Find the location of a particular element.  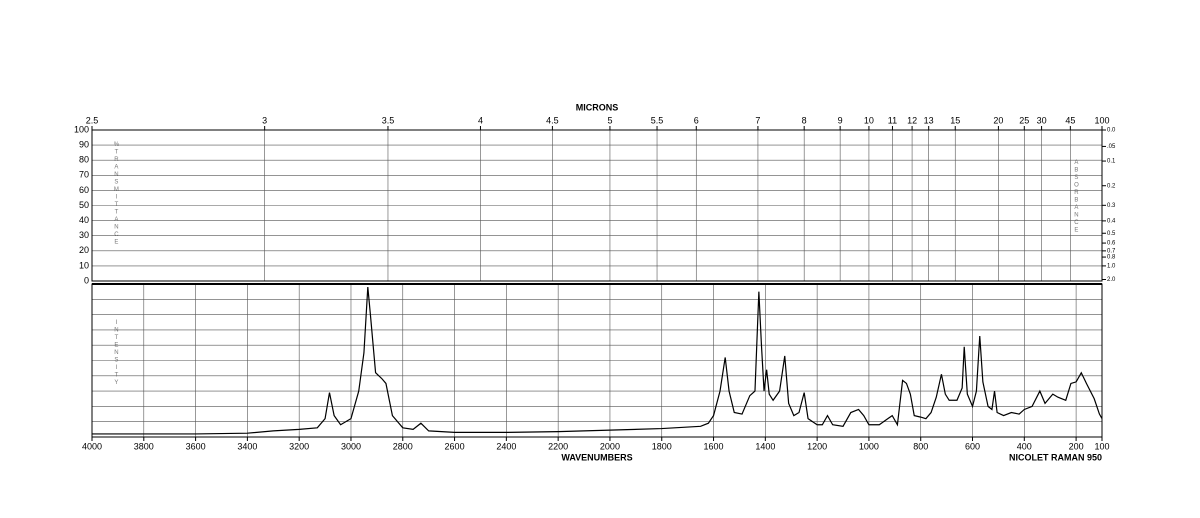

x-axis-label: WAVENUMBERS is located at coordinates (596, 457).